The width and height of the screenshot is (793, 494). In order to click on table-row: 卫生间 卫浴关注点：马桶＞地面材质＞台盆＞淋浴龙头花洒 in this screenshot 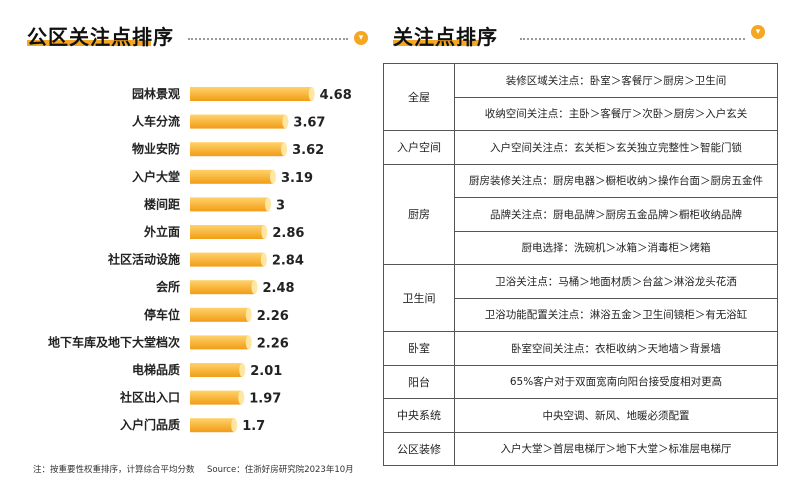, I will do `click(580, 298)`.